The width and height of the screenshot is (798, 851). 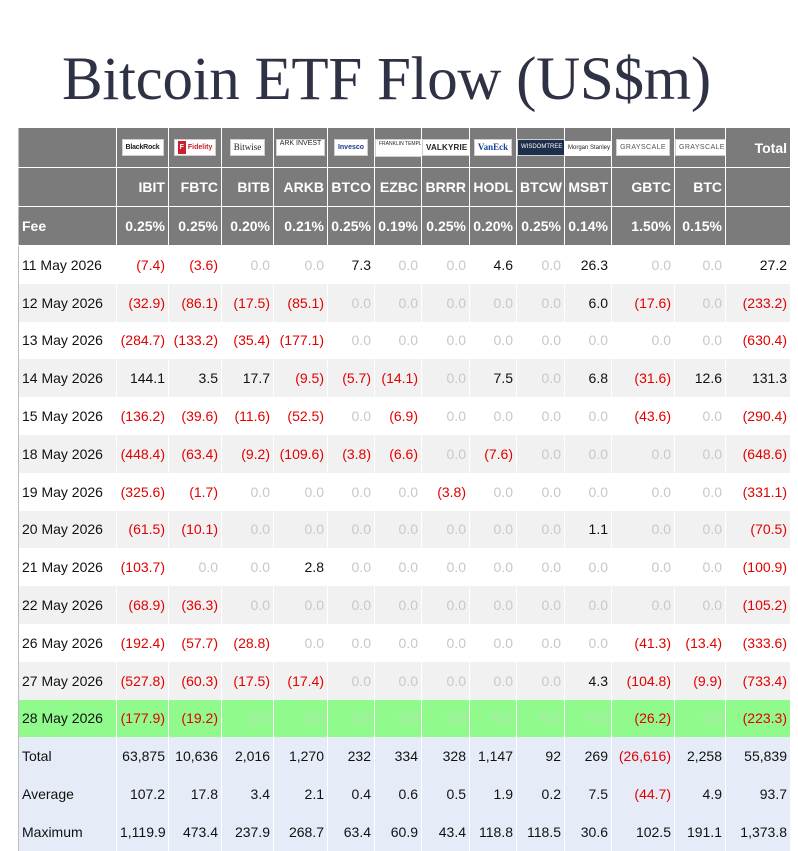 I want to click on ticker-header: BTC, so click(x=700, y=187).